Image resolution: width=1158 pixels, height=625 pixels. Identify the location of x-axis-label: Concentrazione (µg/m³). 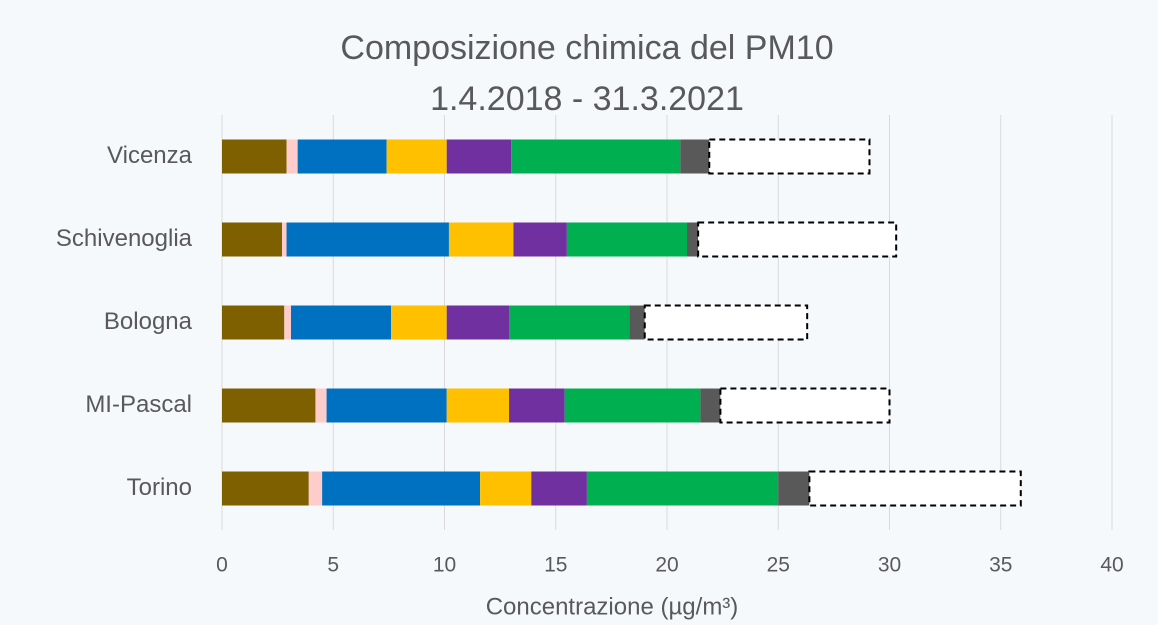
(612, 606).